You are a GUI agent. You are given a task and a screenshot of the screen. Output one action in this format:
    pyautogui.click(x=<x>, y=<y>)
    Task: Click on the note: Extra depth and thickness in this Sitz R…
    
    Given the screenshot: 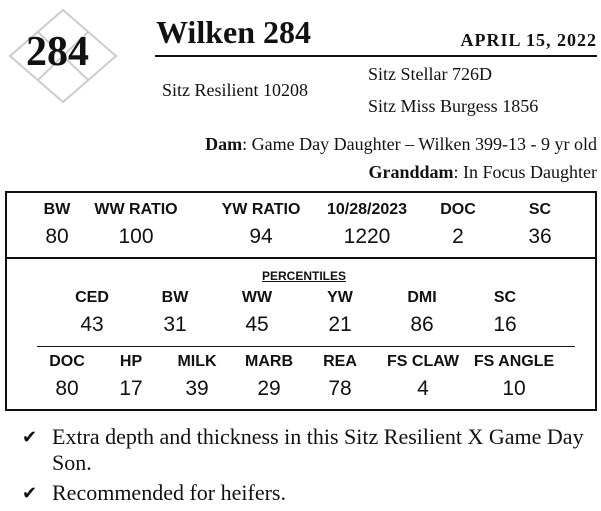 What is the action you would take?
    pyautogui.click(x=318, y=449)
    